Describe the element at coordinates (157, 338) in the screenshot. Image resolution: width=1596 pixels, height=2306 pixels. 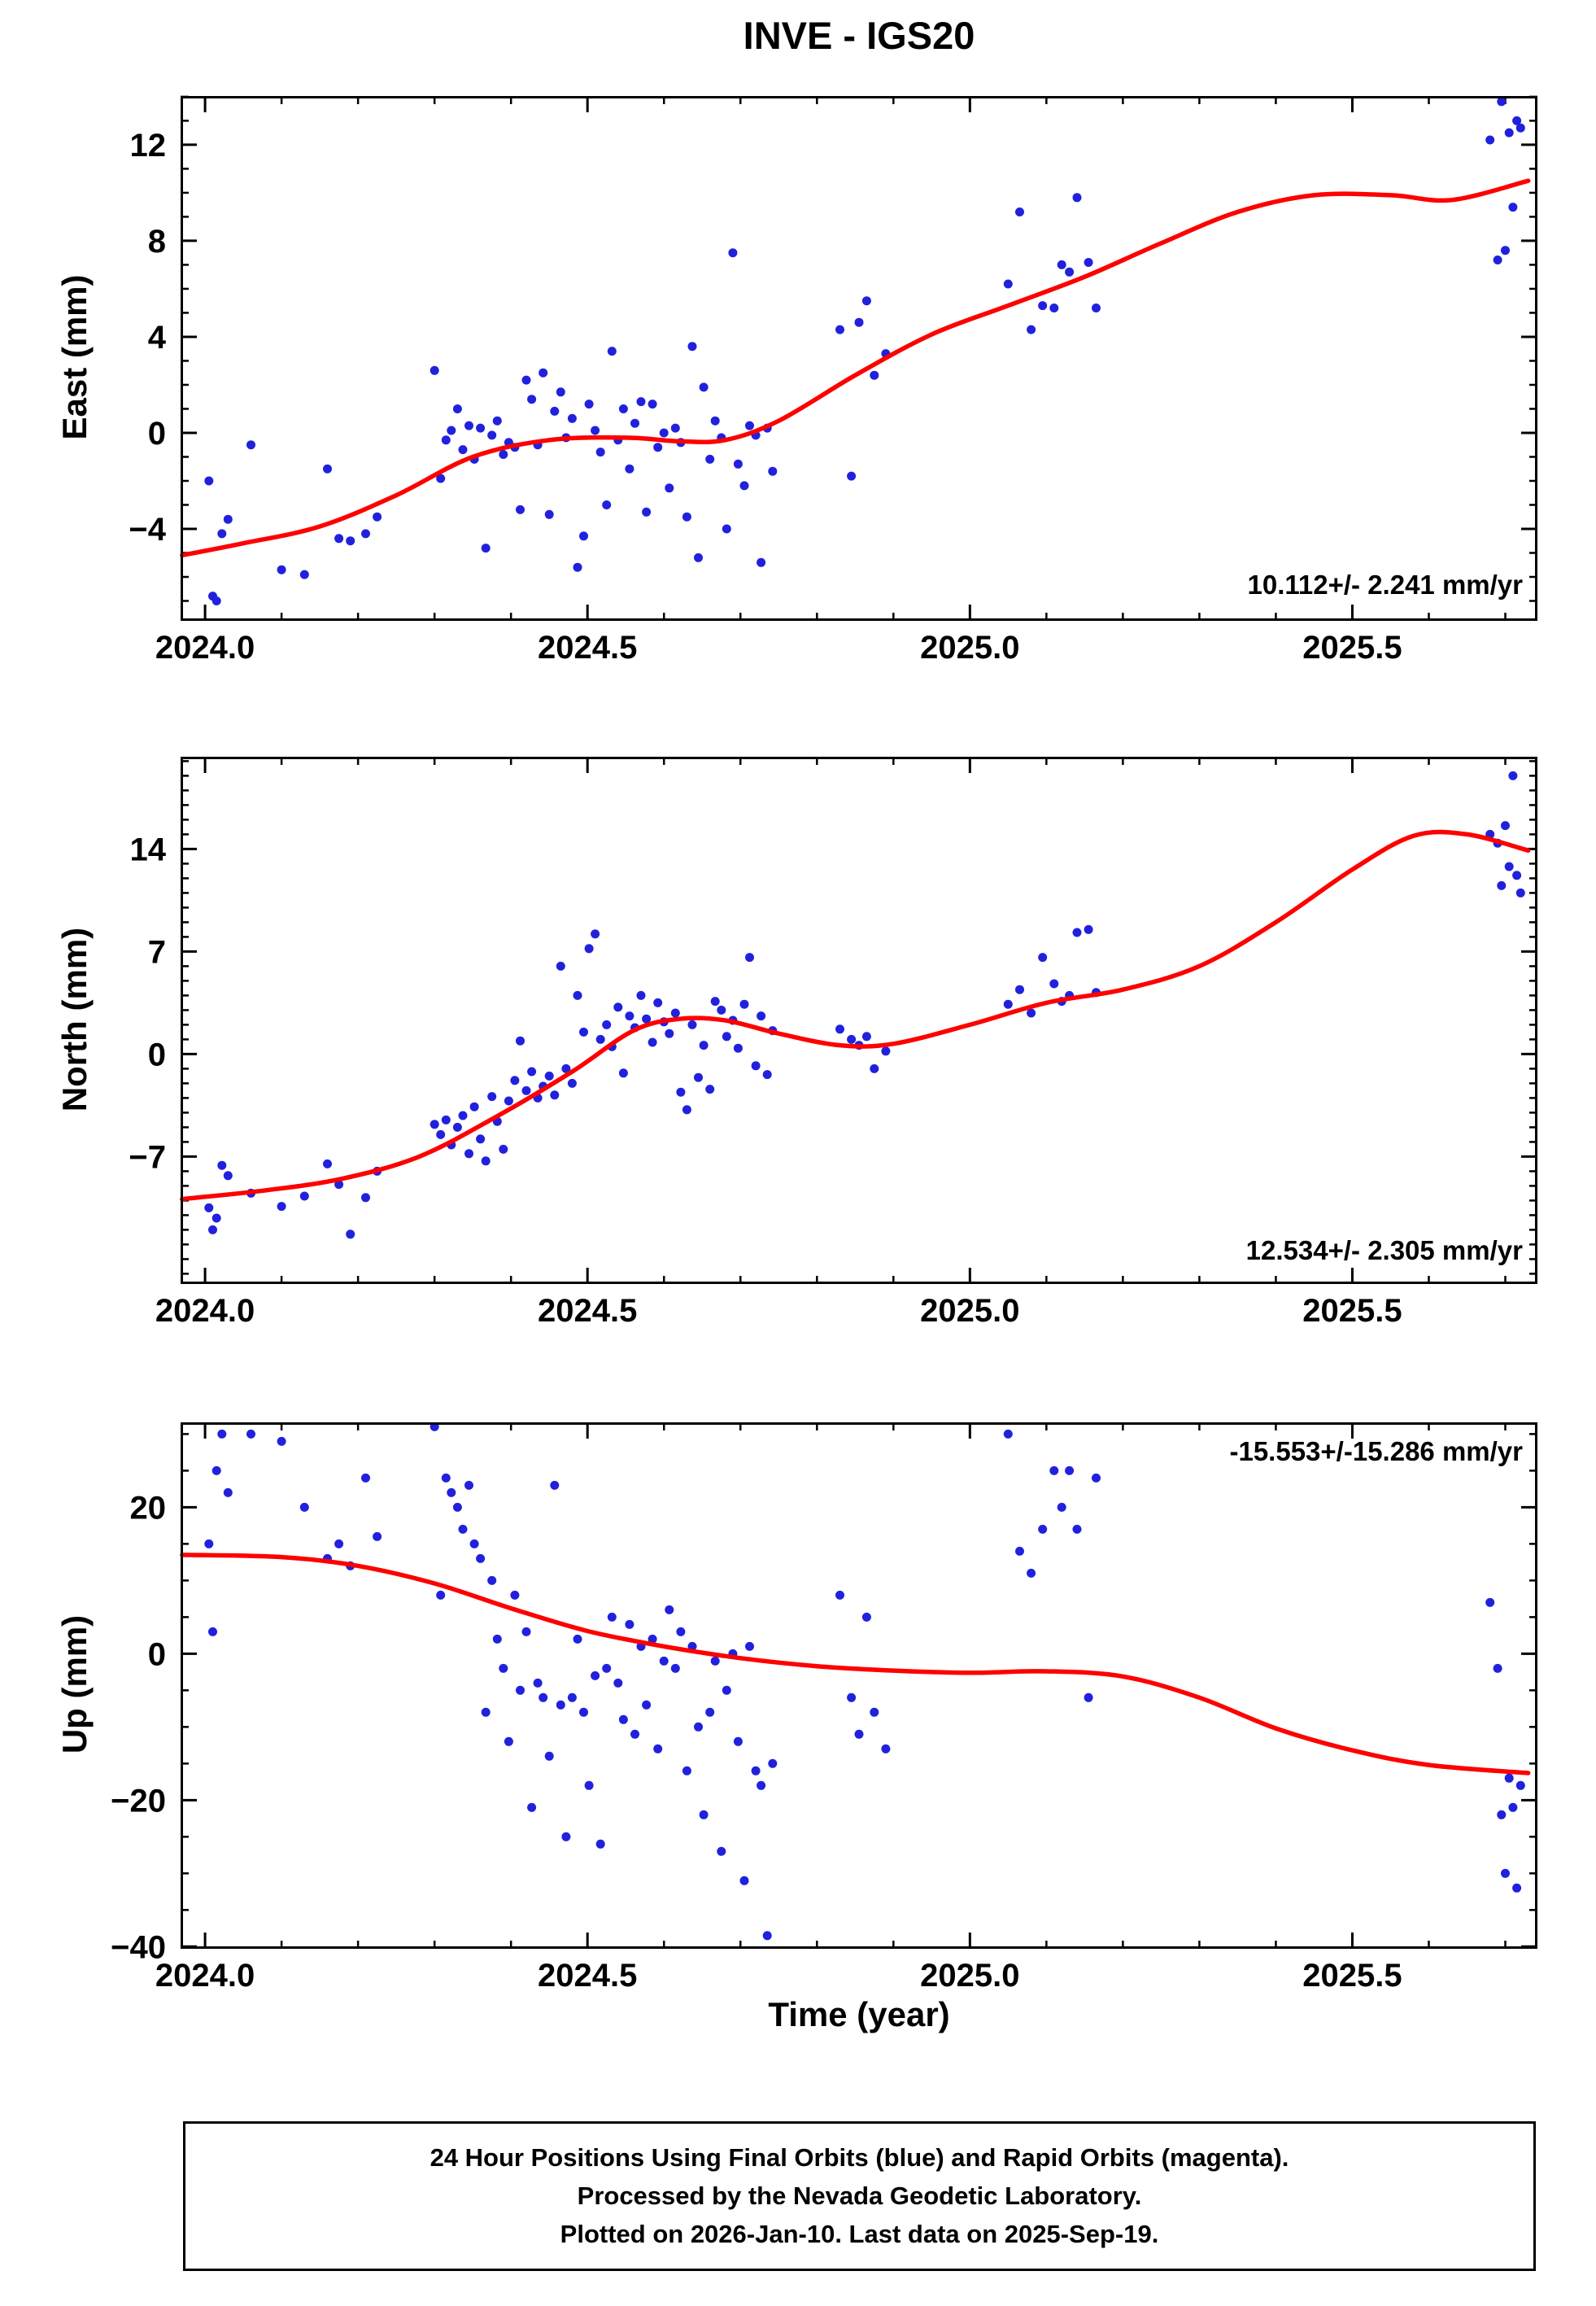
I see `y-tick-label: 4` at that location.